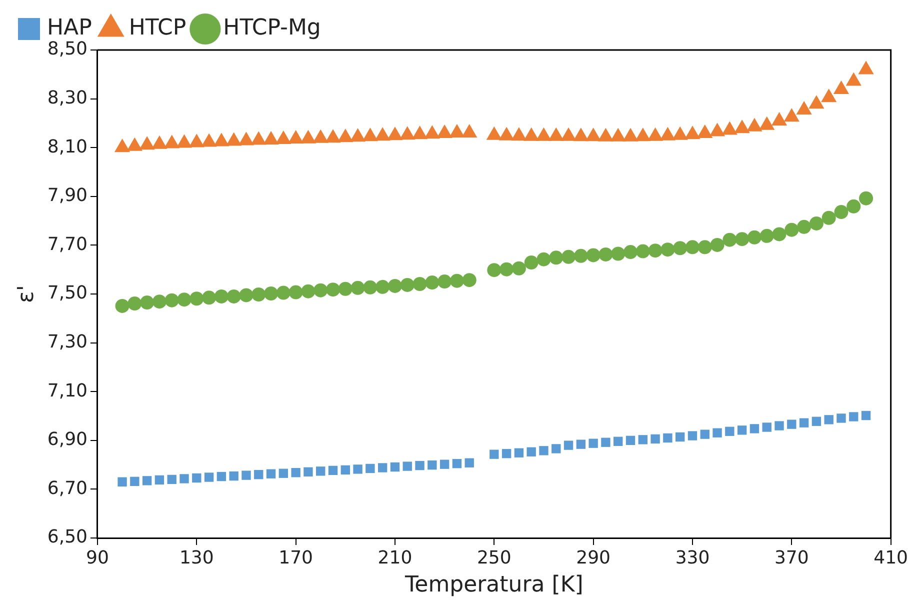  Describe the element at coordinates (272, 28) in the screenshot. I see `legend-label: HTCP-Mg` at that location.